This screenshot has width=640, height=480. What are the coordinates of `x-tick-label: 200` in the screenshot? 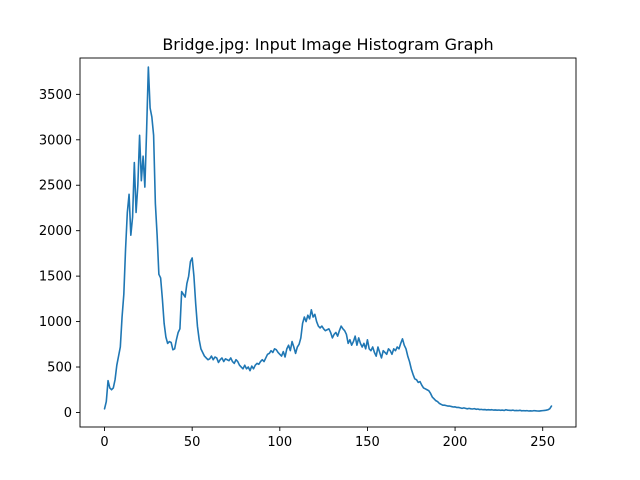 It's located at (455, 442).